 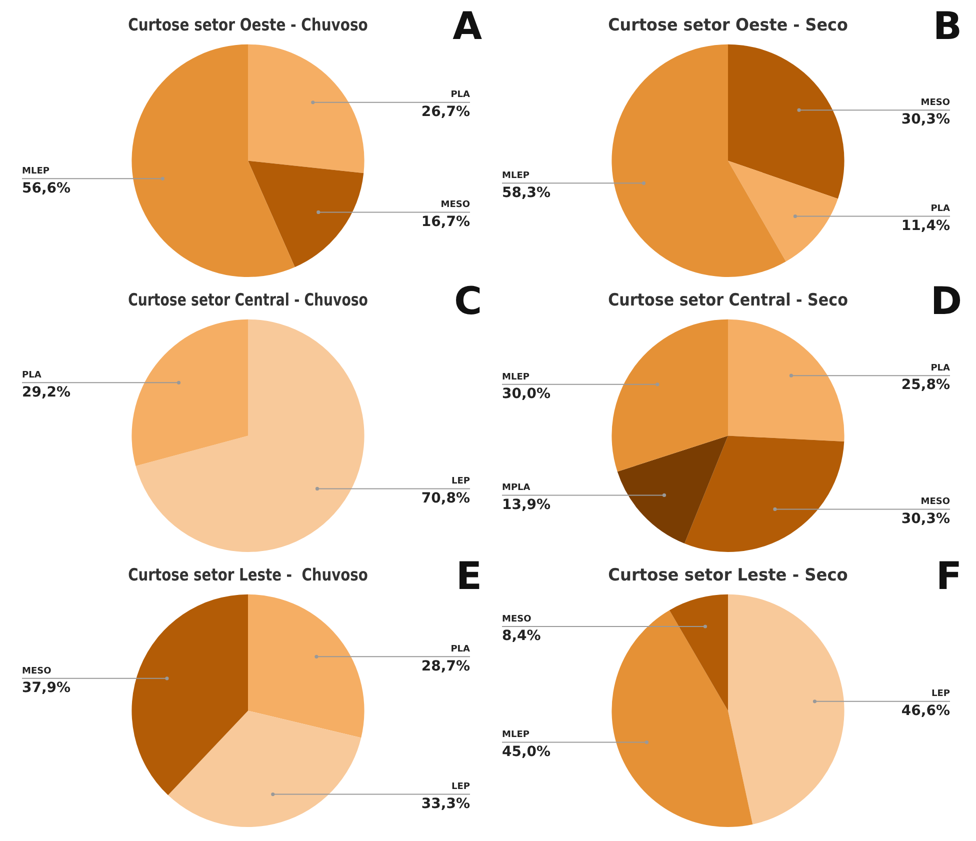 I want to click on data-label: 28,7%, so click(x=445, y=666).